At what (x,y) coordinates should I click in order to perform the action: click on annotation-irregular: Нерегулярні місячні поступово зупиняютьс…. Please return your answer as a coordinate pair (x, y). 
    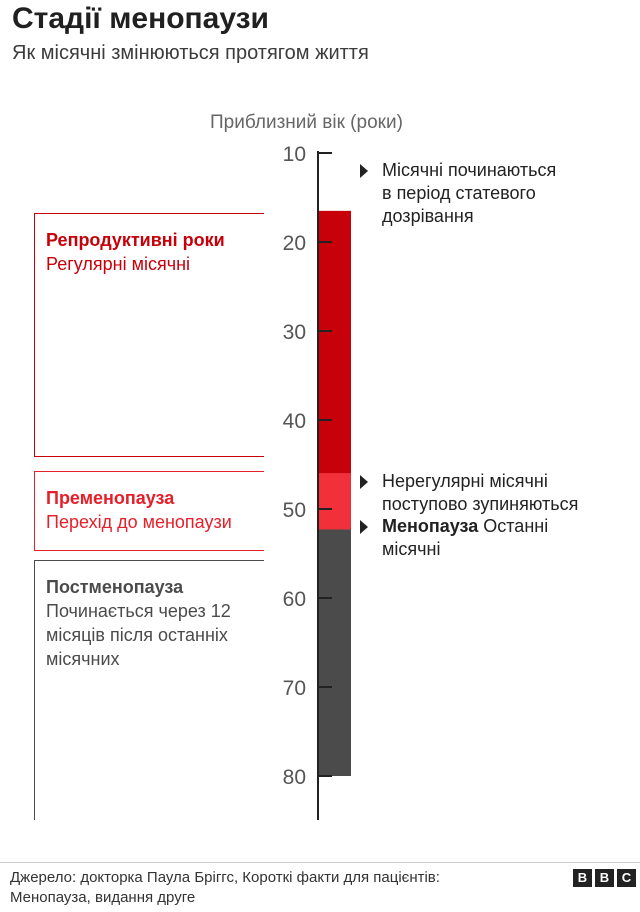
    Looking at the image, I should click on (469, 493).